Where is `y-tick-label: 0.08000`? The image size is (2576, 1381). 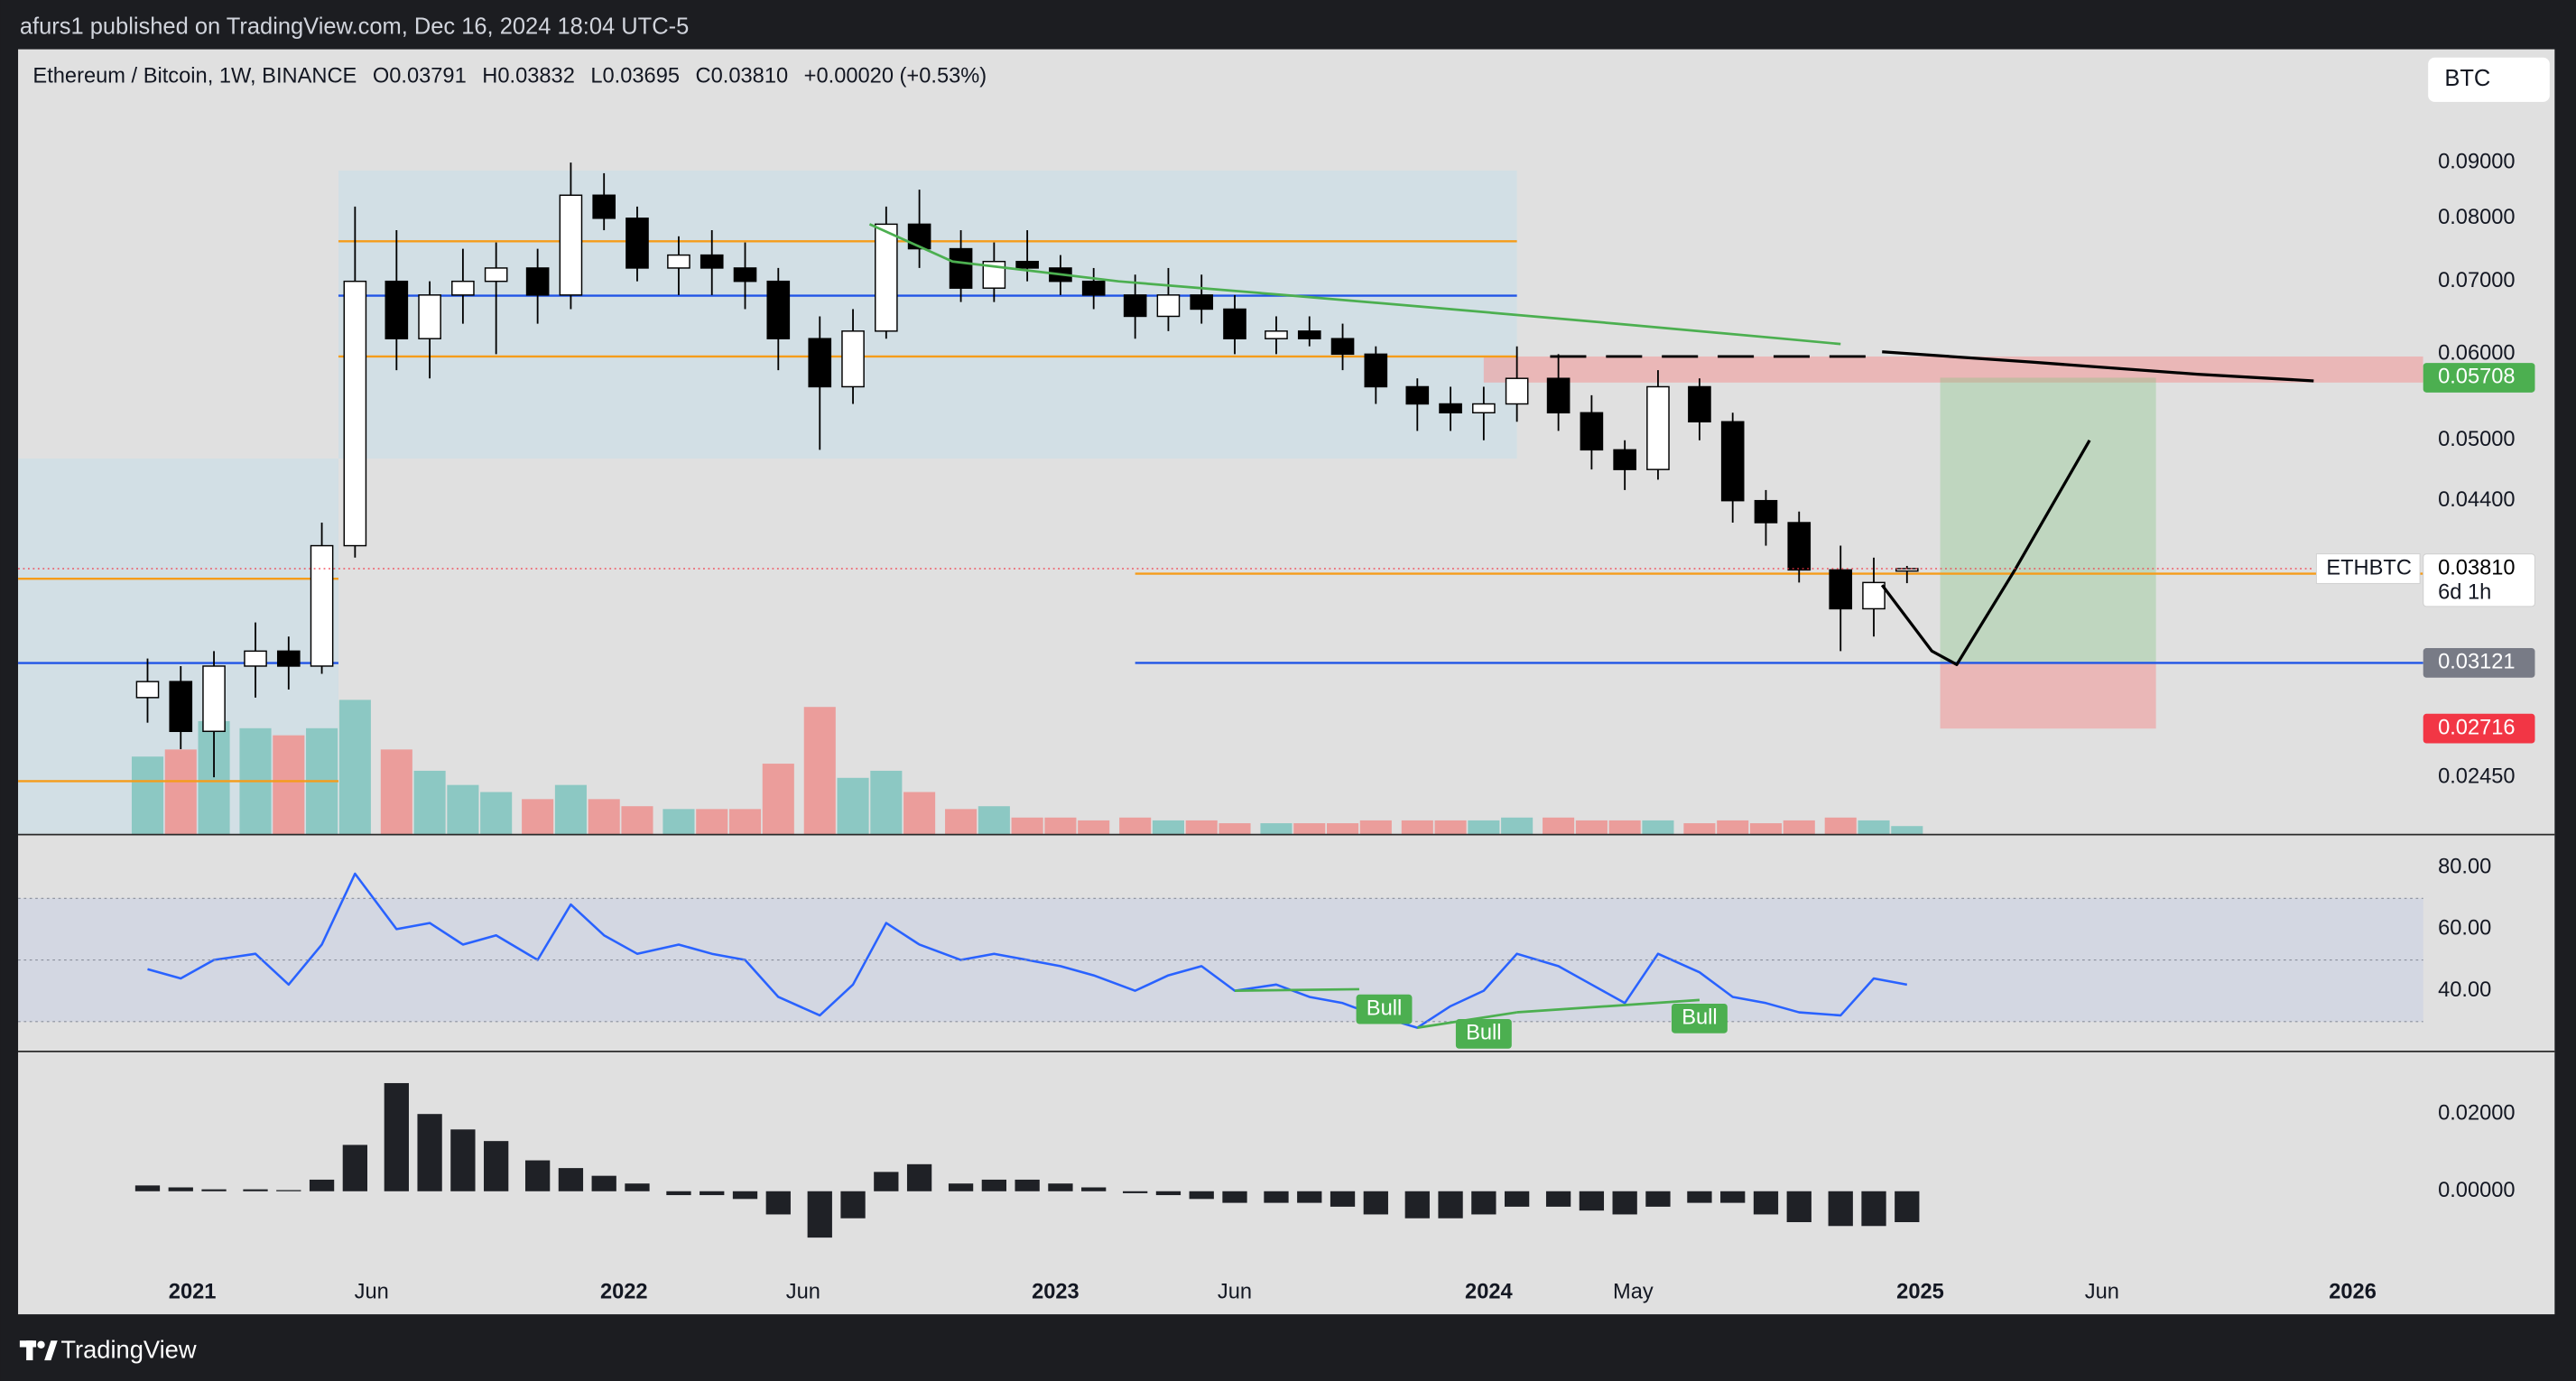
y-tick-label: 0.08000 is located at coordinates (2477, 218).